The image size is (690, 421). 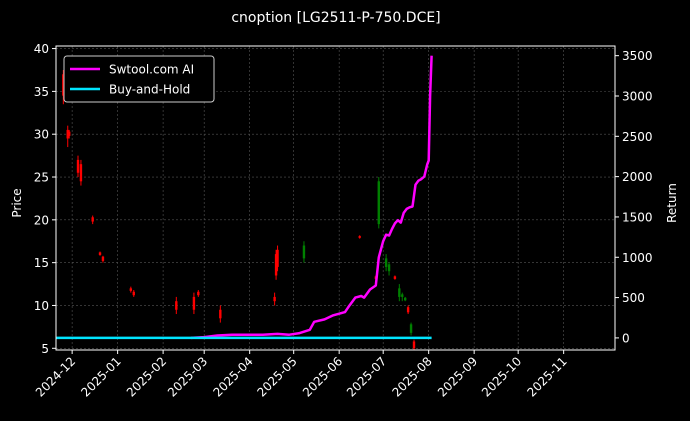 I want to click on legend-box, so click(x=139, y=79).